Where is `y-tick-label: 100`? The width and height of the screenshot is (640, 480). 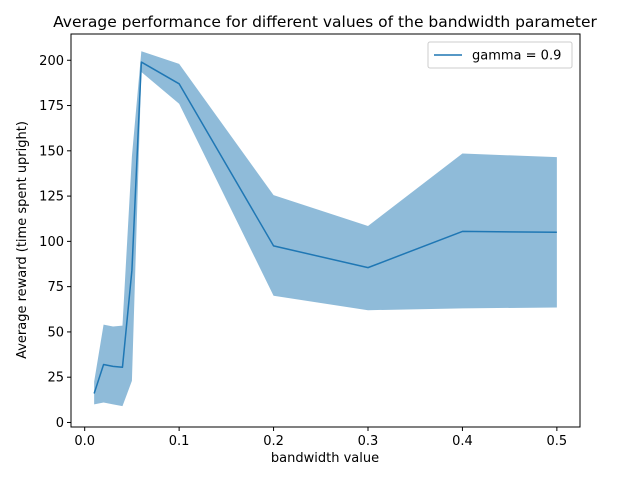
y-tick-label: 100 is located at coordinates (51, 242).